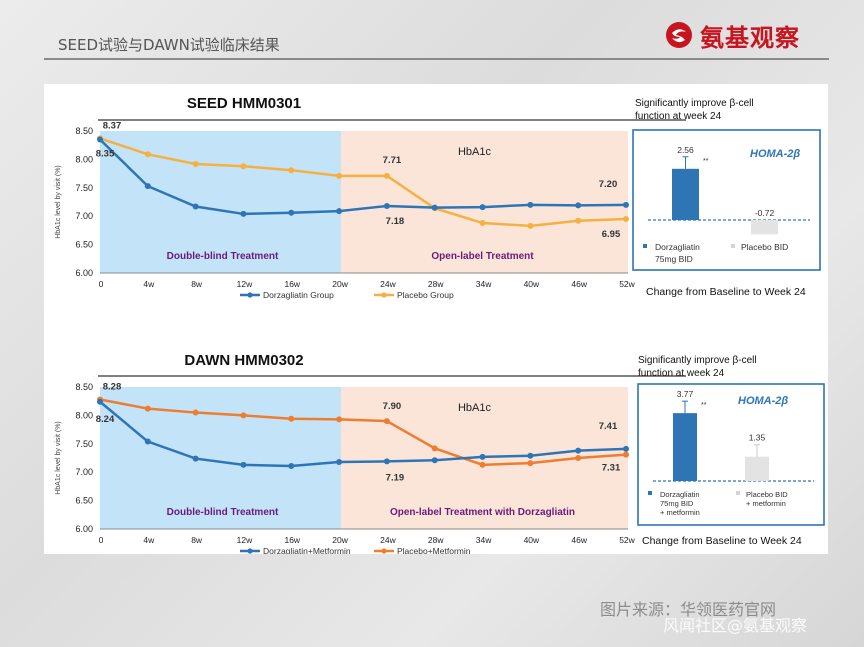 The image size is (864, 647). What do you see at coordinates (482, 256) in the screenshot?
I see `region-label-open-label: Open-label Treatment` at bounding box center [482, 256].